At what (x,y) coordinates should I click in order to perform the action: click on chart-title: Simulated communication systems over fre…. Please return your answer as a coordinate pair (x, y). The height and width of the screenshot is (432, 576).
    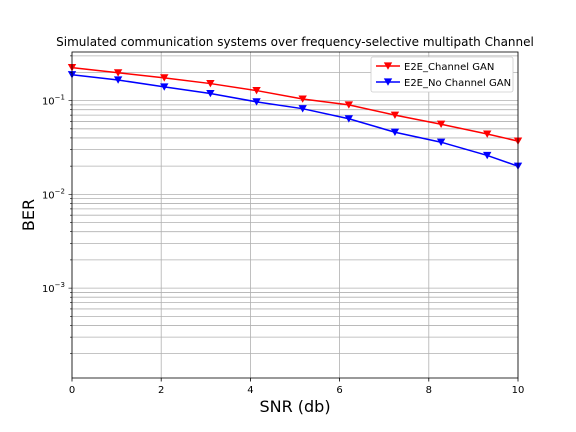
    Looking at the image, I should click on (295, 42).